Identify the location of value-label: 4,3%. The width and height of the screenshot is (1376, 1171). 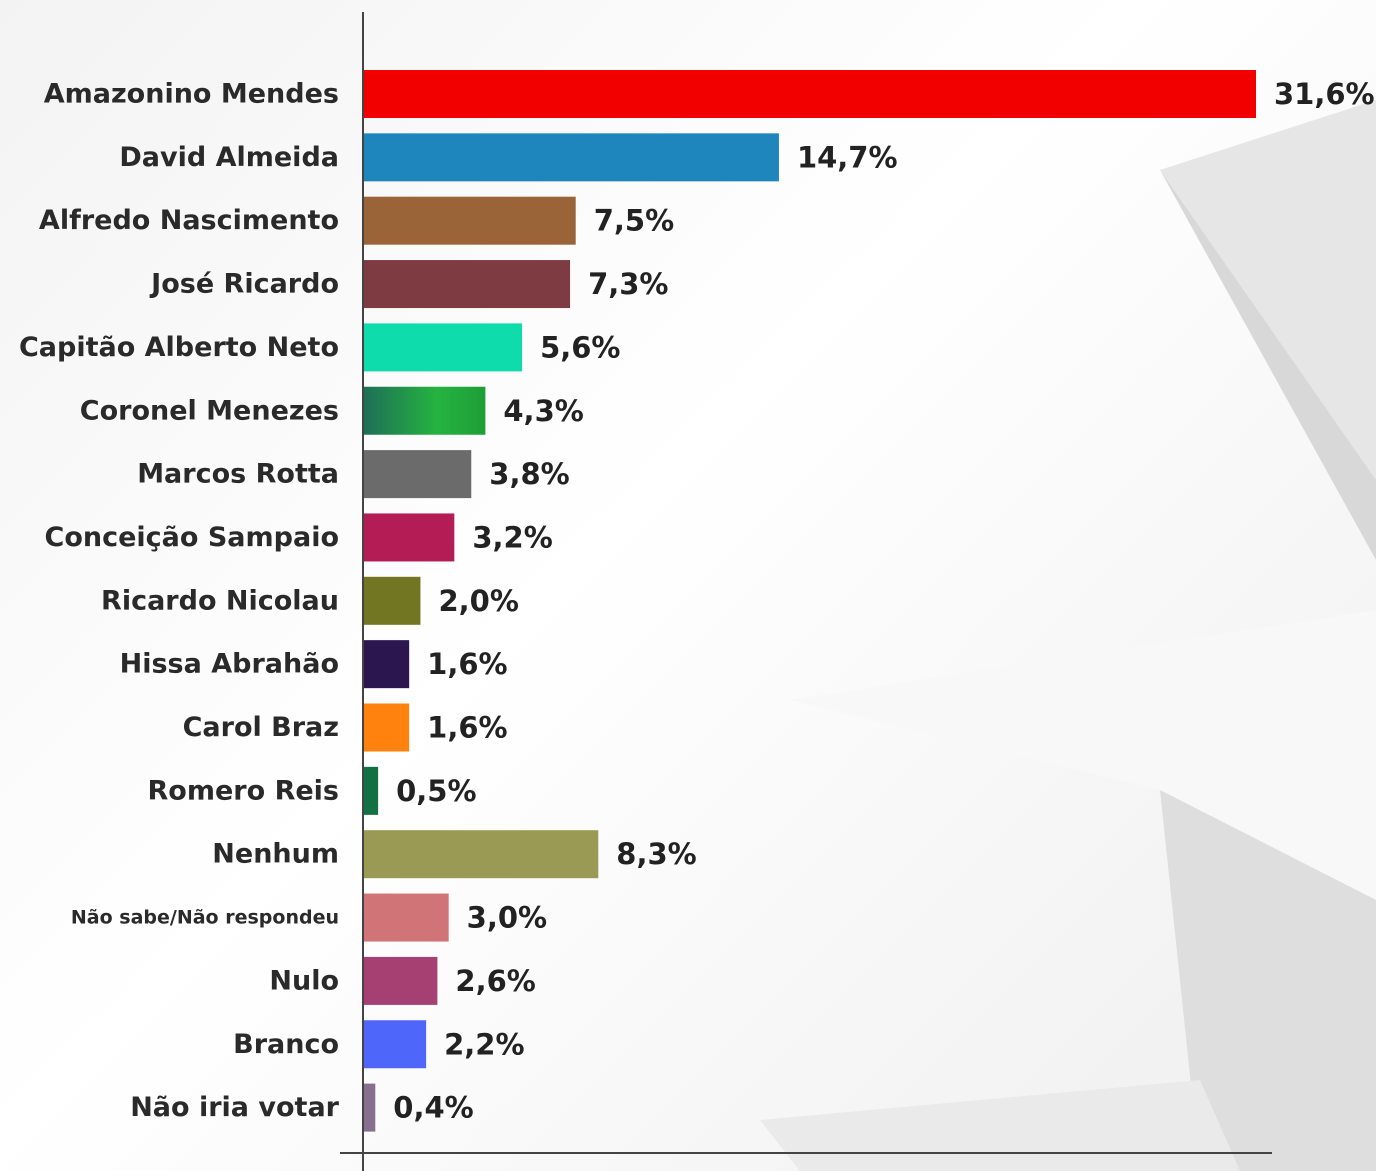
(543, 411).